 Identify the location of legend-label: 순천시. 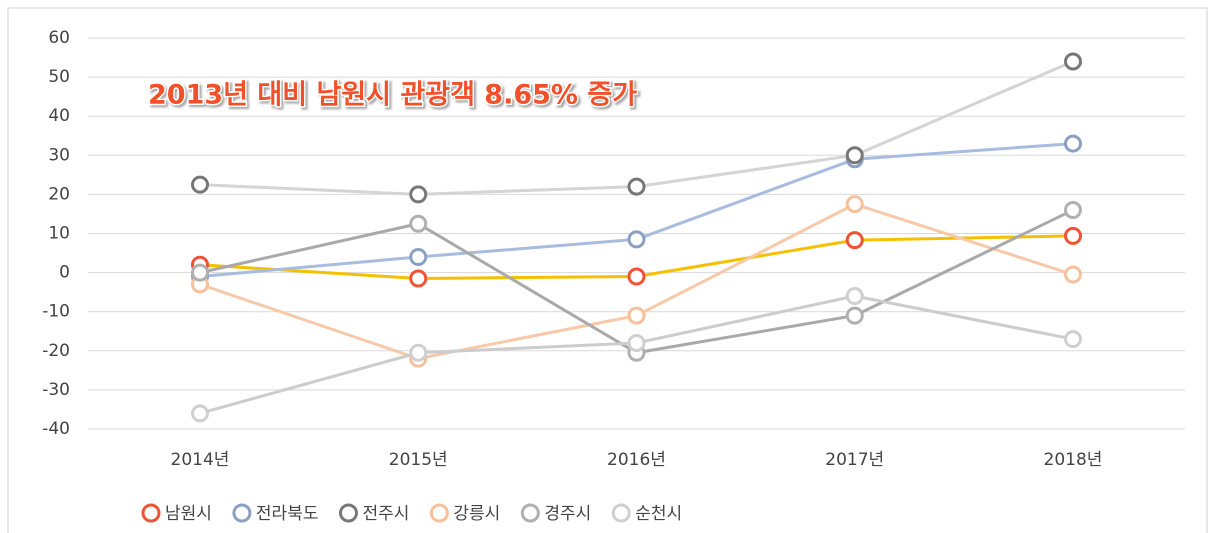
(658, 514).